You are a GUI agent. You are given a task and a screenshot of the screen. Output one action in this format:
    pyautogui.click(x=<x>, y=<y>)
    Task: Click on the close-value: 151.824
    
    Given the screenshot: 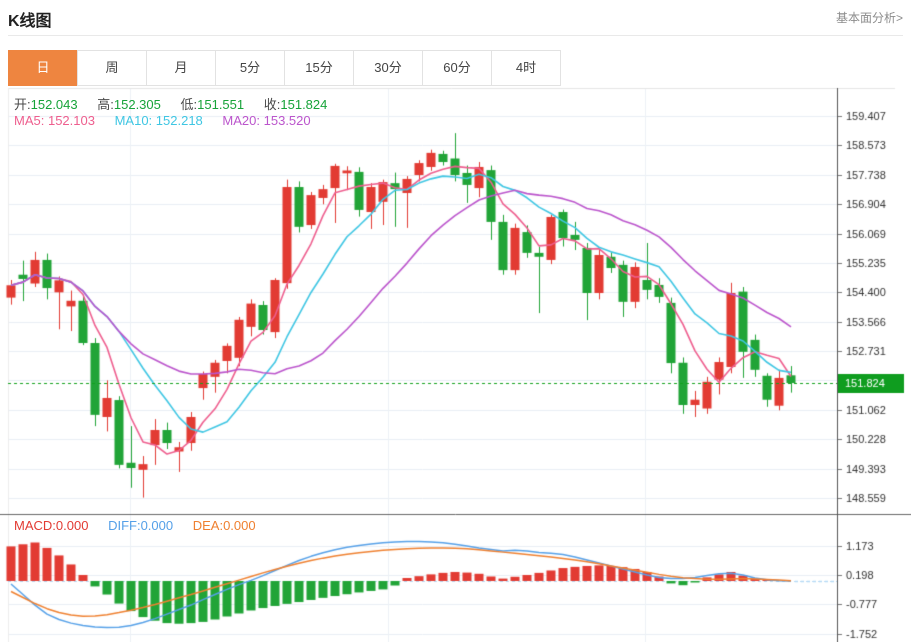 What is the action you would take?
    pyautogui.click(x=304, y=104)
    